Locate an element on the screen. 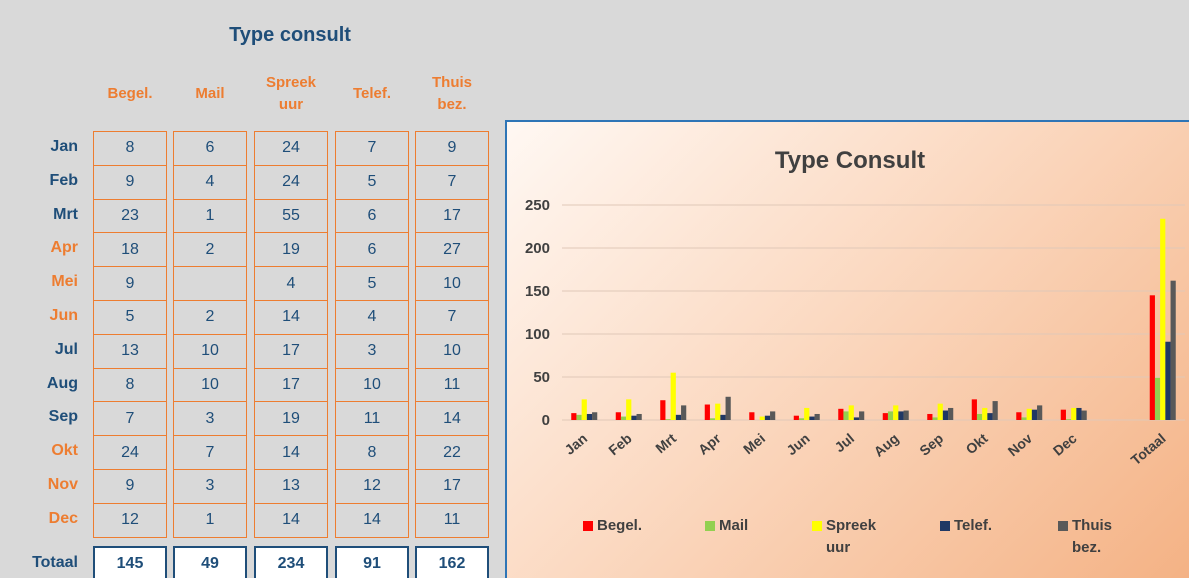  x-tick-label: Jun is located at coordinates (797, 444).